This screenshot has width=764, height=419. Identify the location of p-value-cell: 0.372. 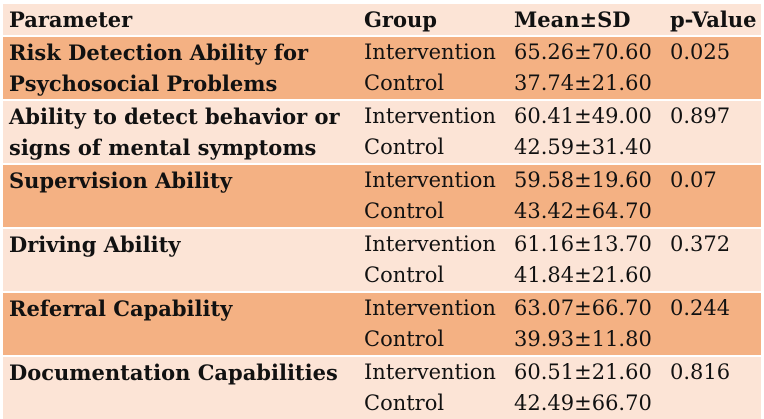
(712, 259).